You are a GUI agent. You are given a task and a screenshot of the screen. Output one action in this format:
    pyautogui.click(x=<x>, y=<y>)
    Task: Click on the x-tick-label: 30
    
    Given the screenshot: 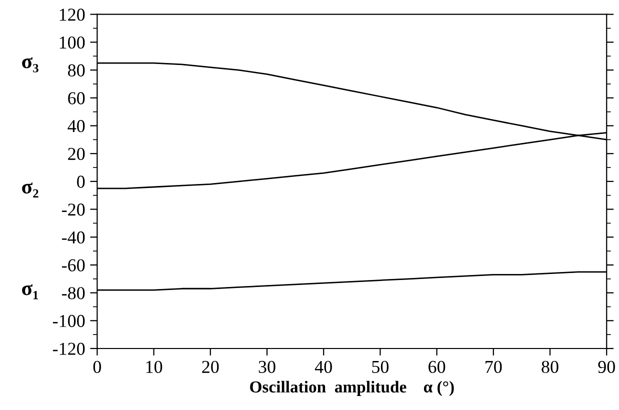 What is the action you would take?
    pyautogui.click(x=267, y=367)
    